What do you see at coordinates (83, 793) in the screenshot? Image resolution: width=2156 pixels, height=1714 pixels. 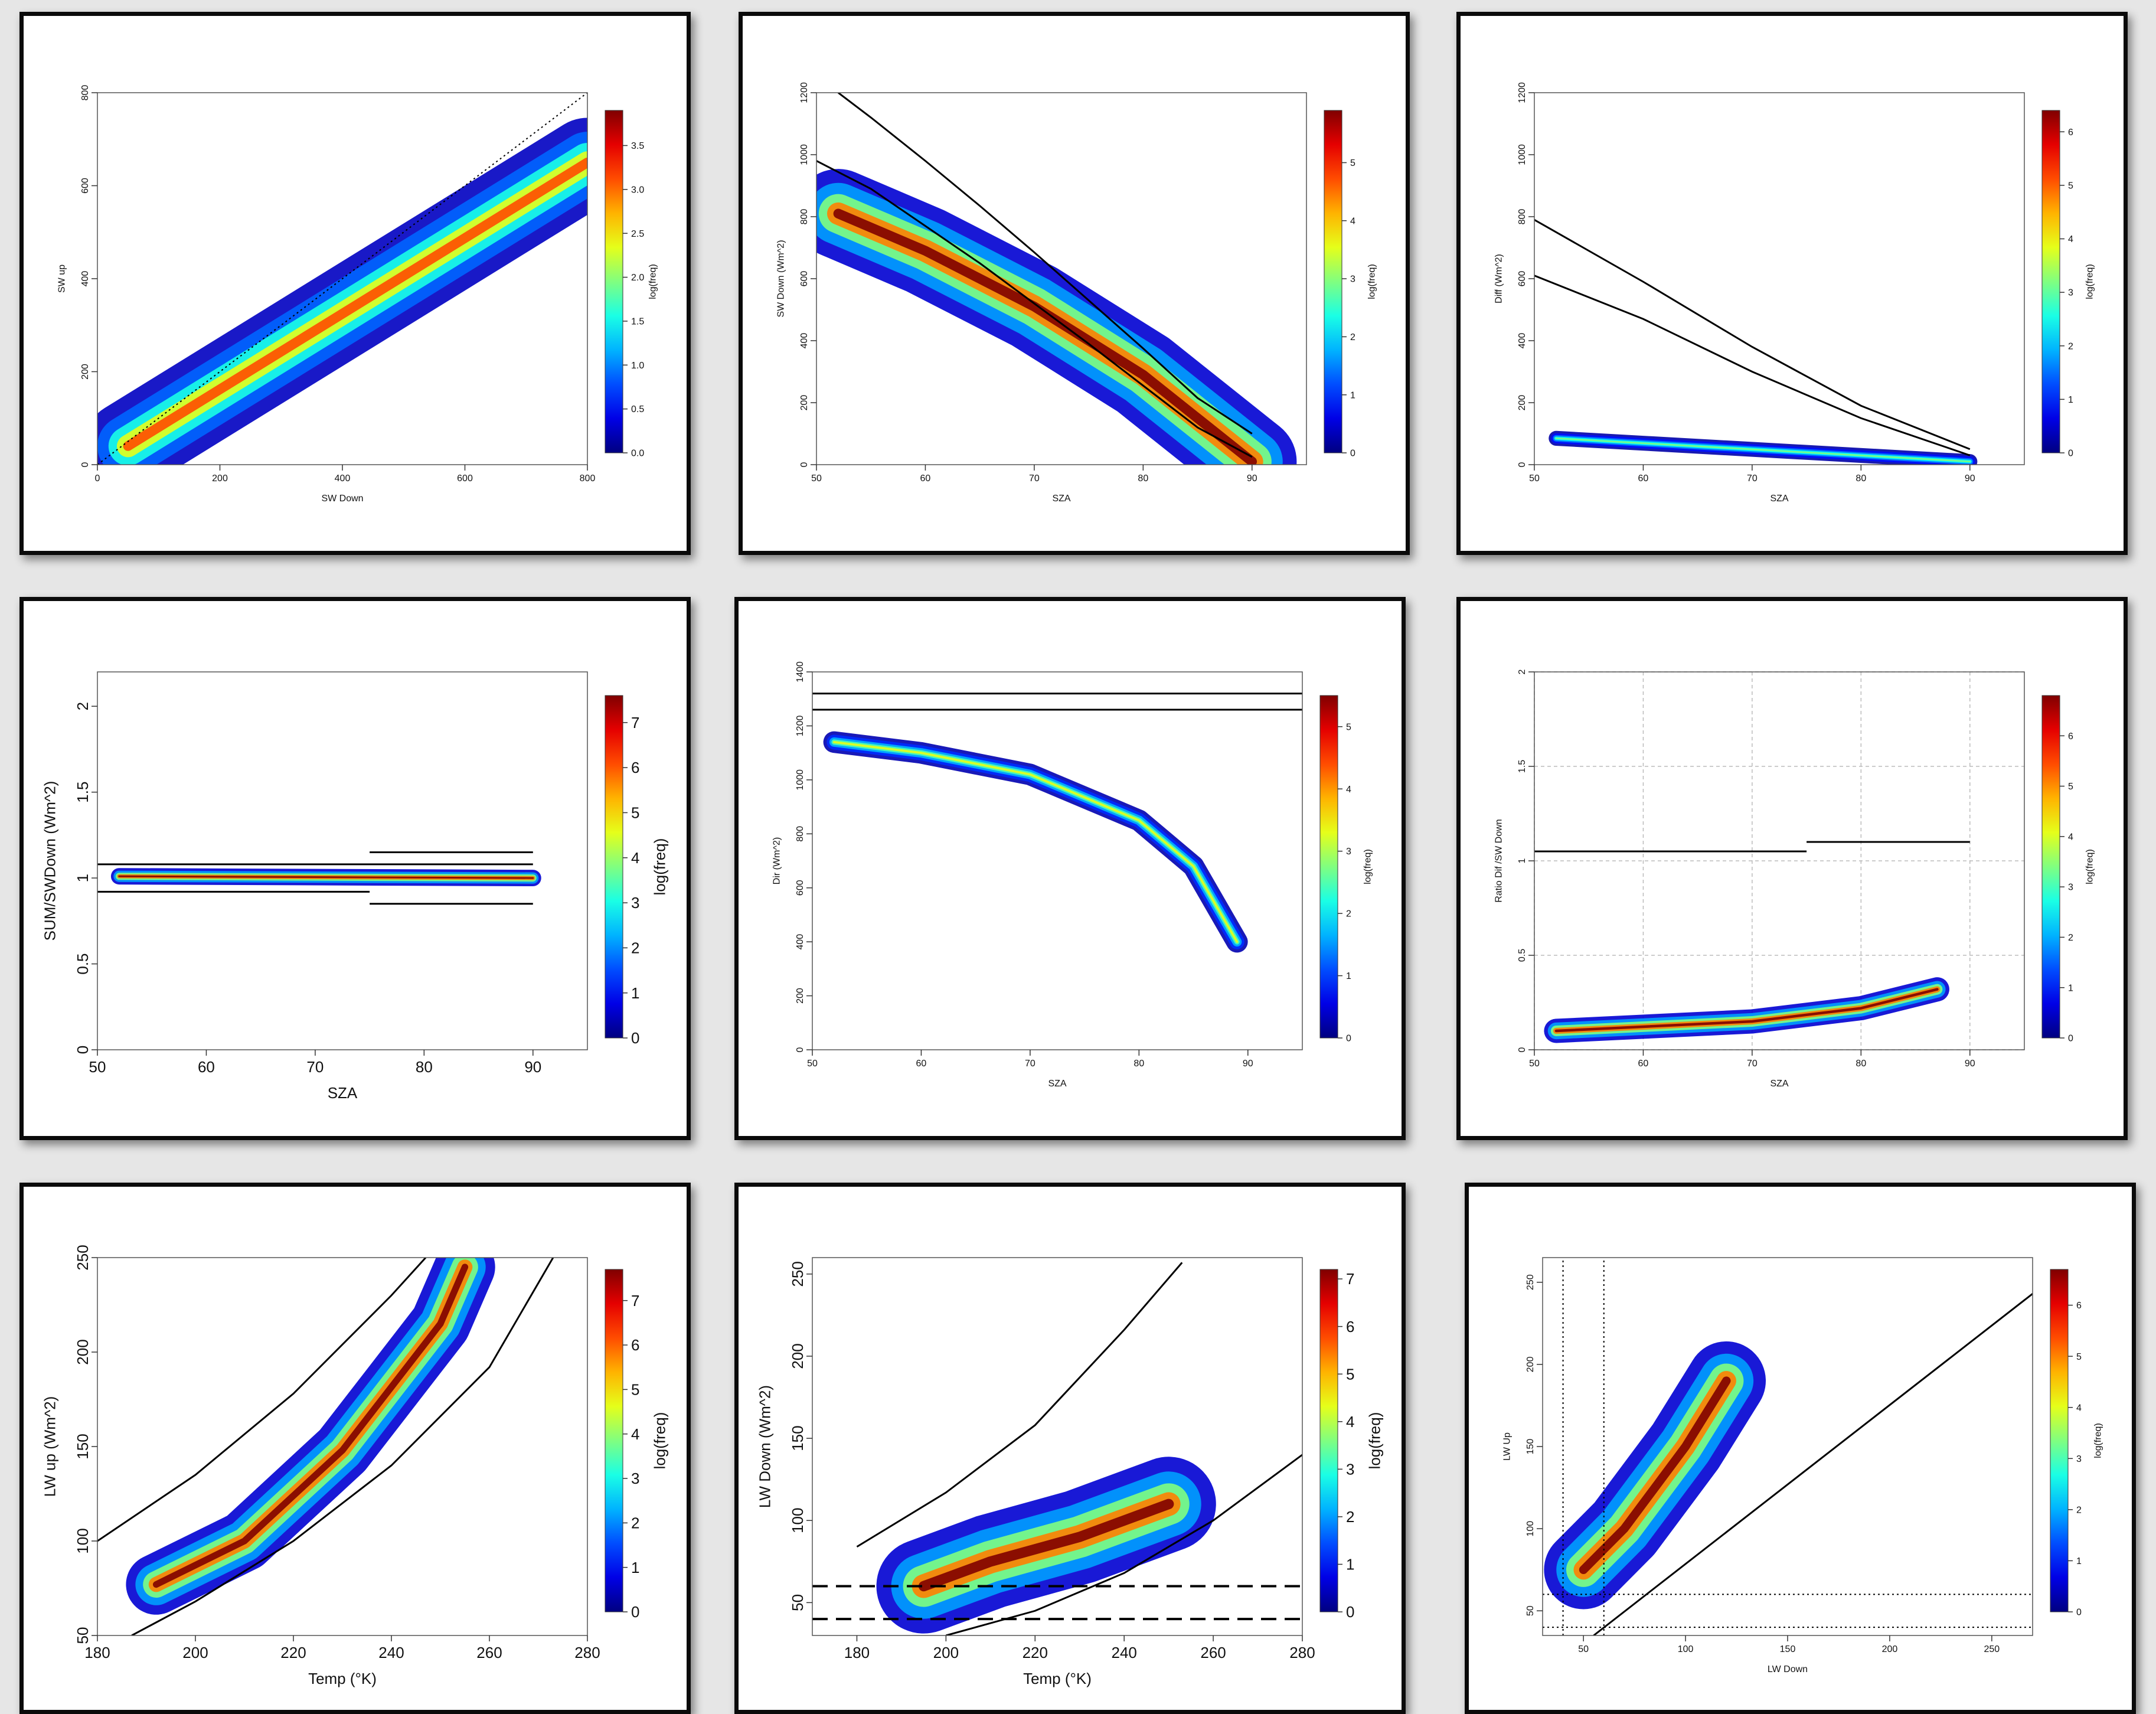 I see `y-tick-label: 1.5` at bounding box center [83, 793].